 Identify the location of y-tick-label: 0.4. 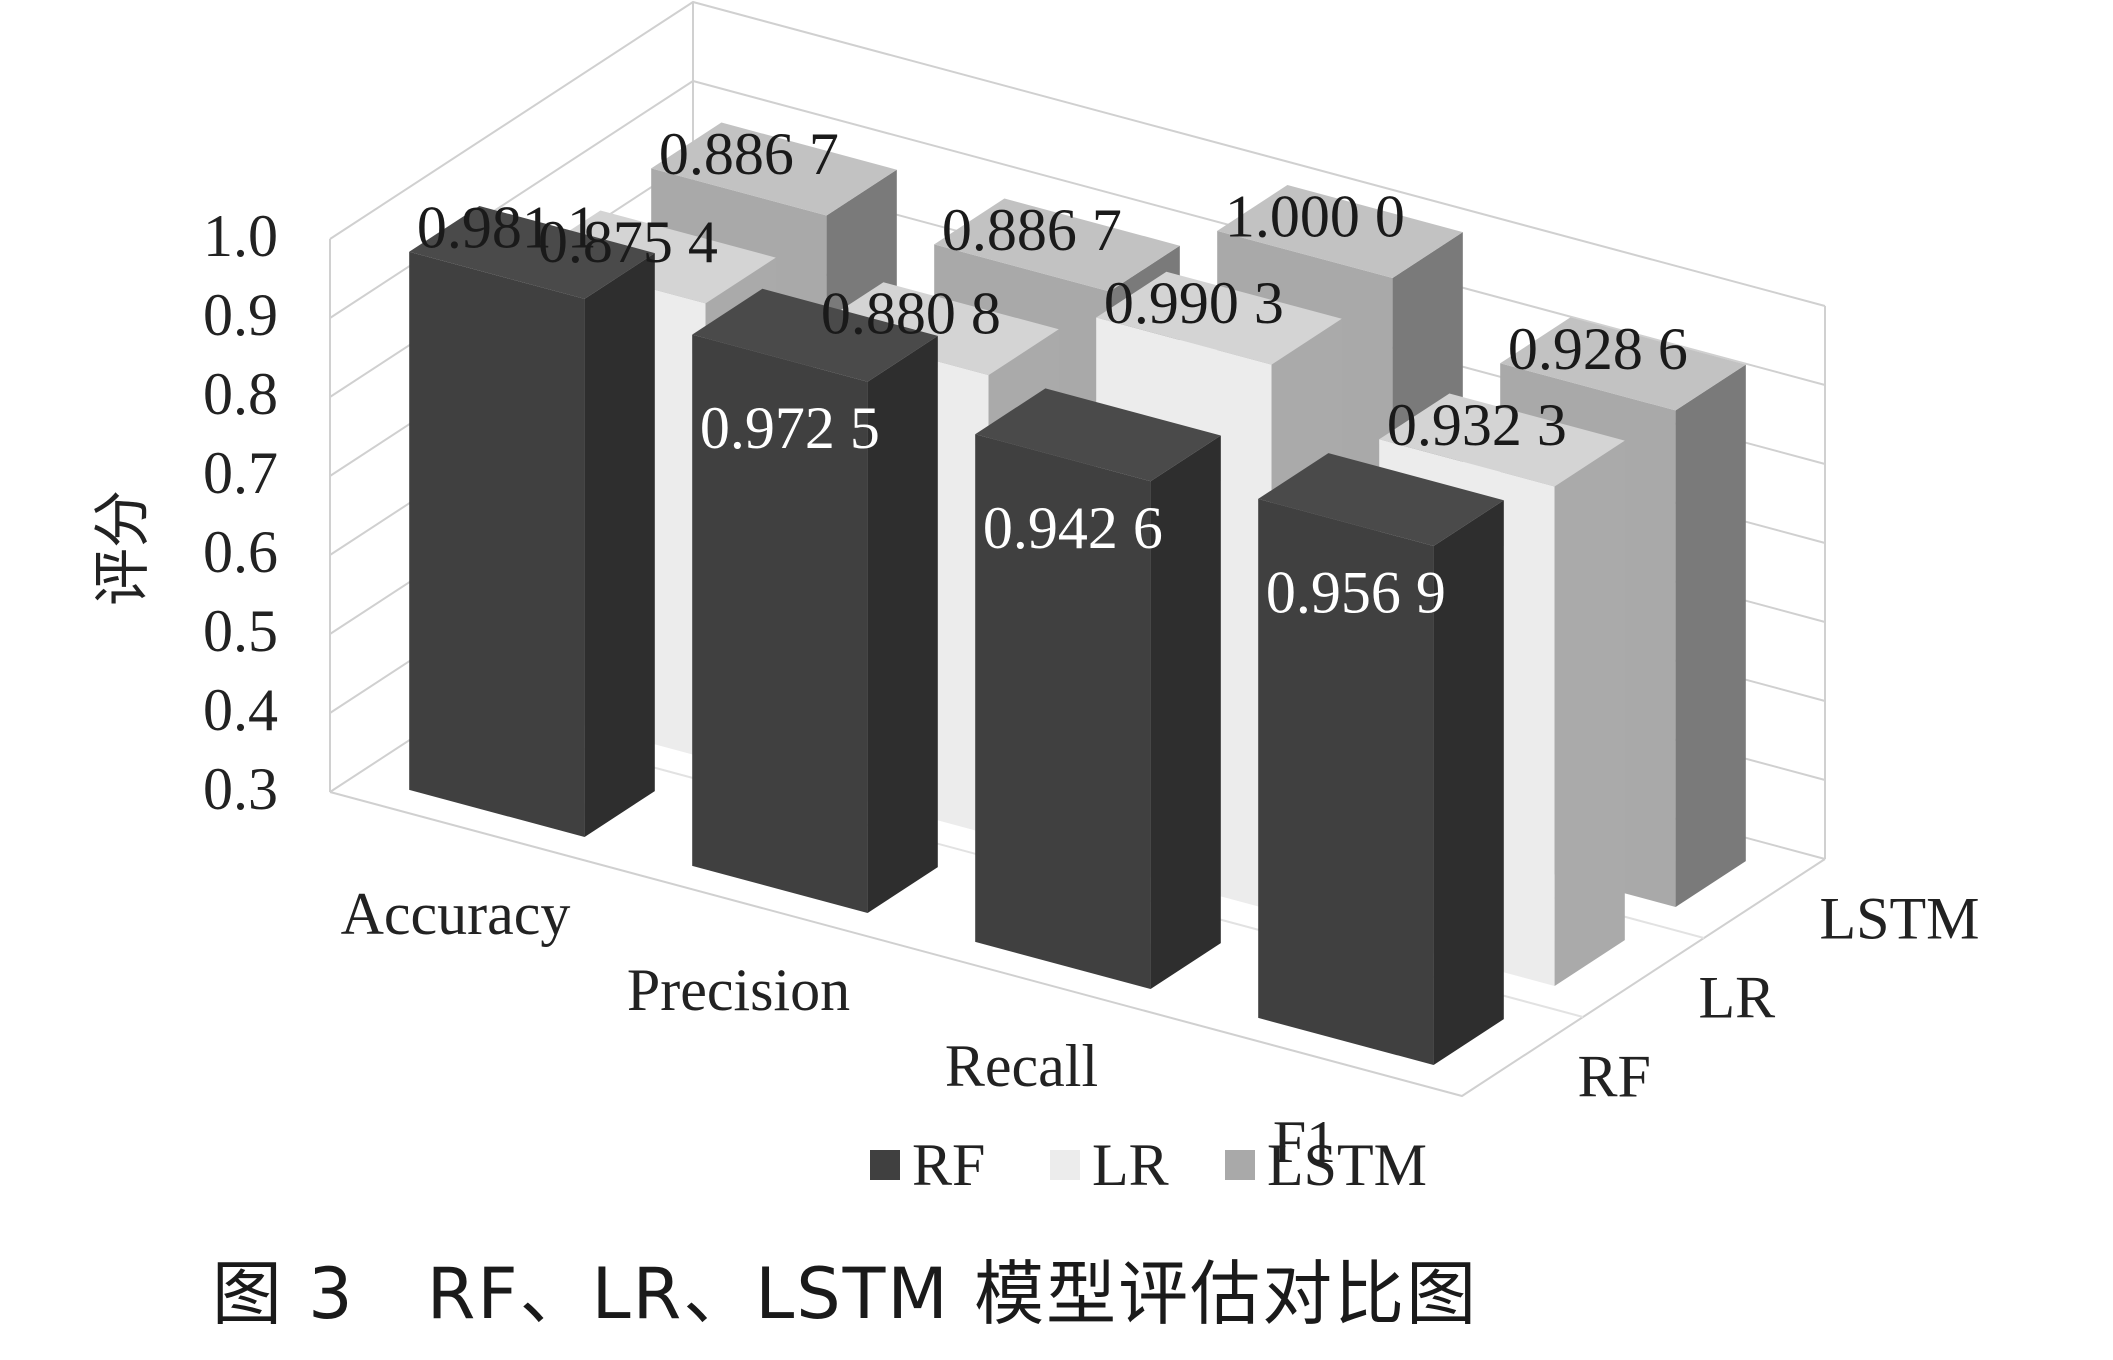
(240, 710).